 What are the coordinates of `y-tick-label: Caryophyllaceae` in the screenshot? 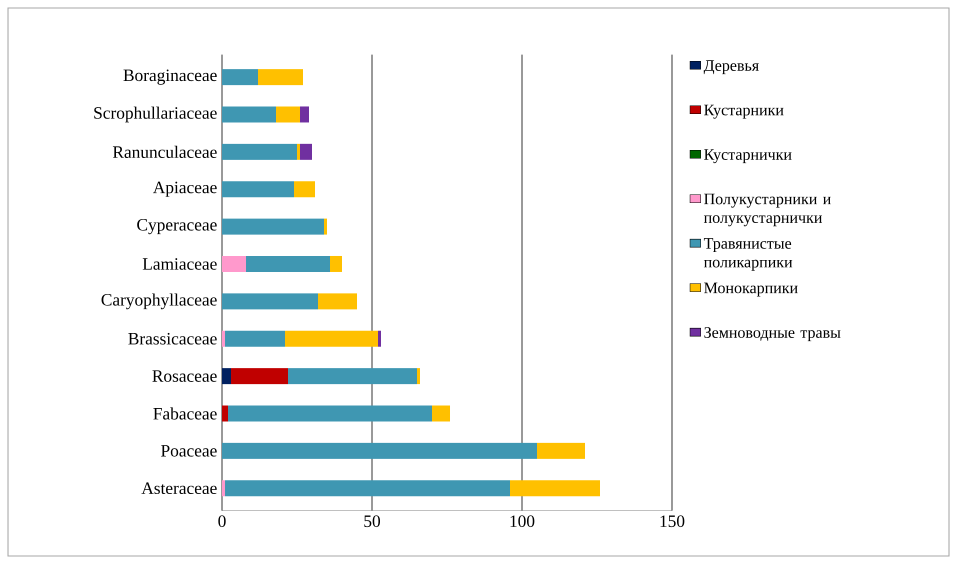 It's located at (159, 301).